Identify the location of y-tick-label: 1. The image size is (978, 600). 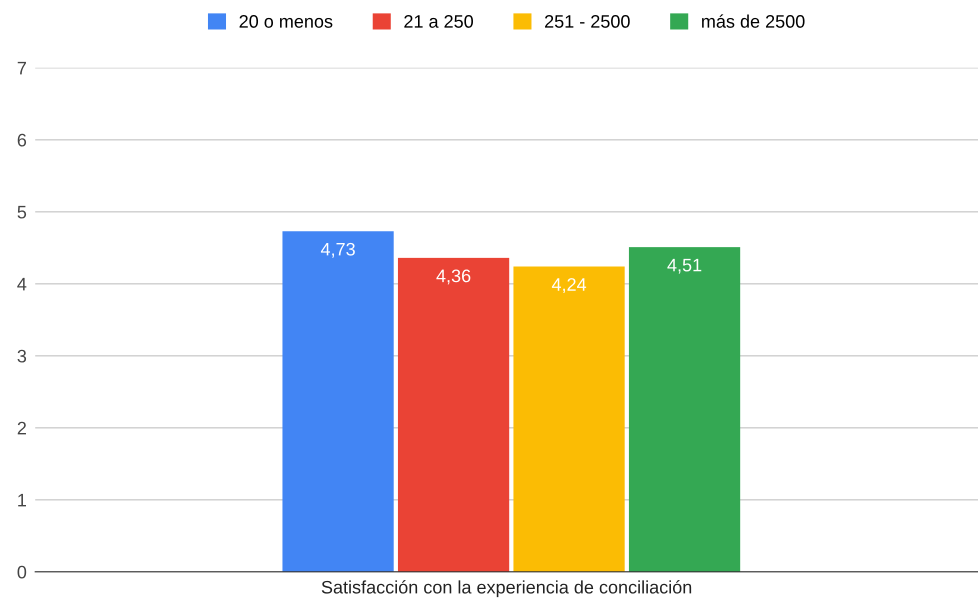
(22, 500).